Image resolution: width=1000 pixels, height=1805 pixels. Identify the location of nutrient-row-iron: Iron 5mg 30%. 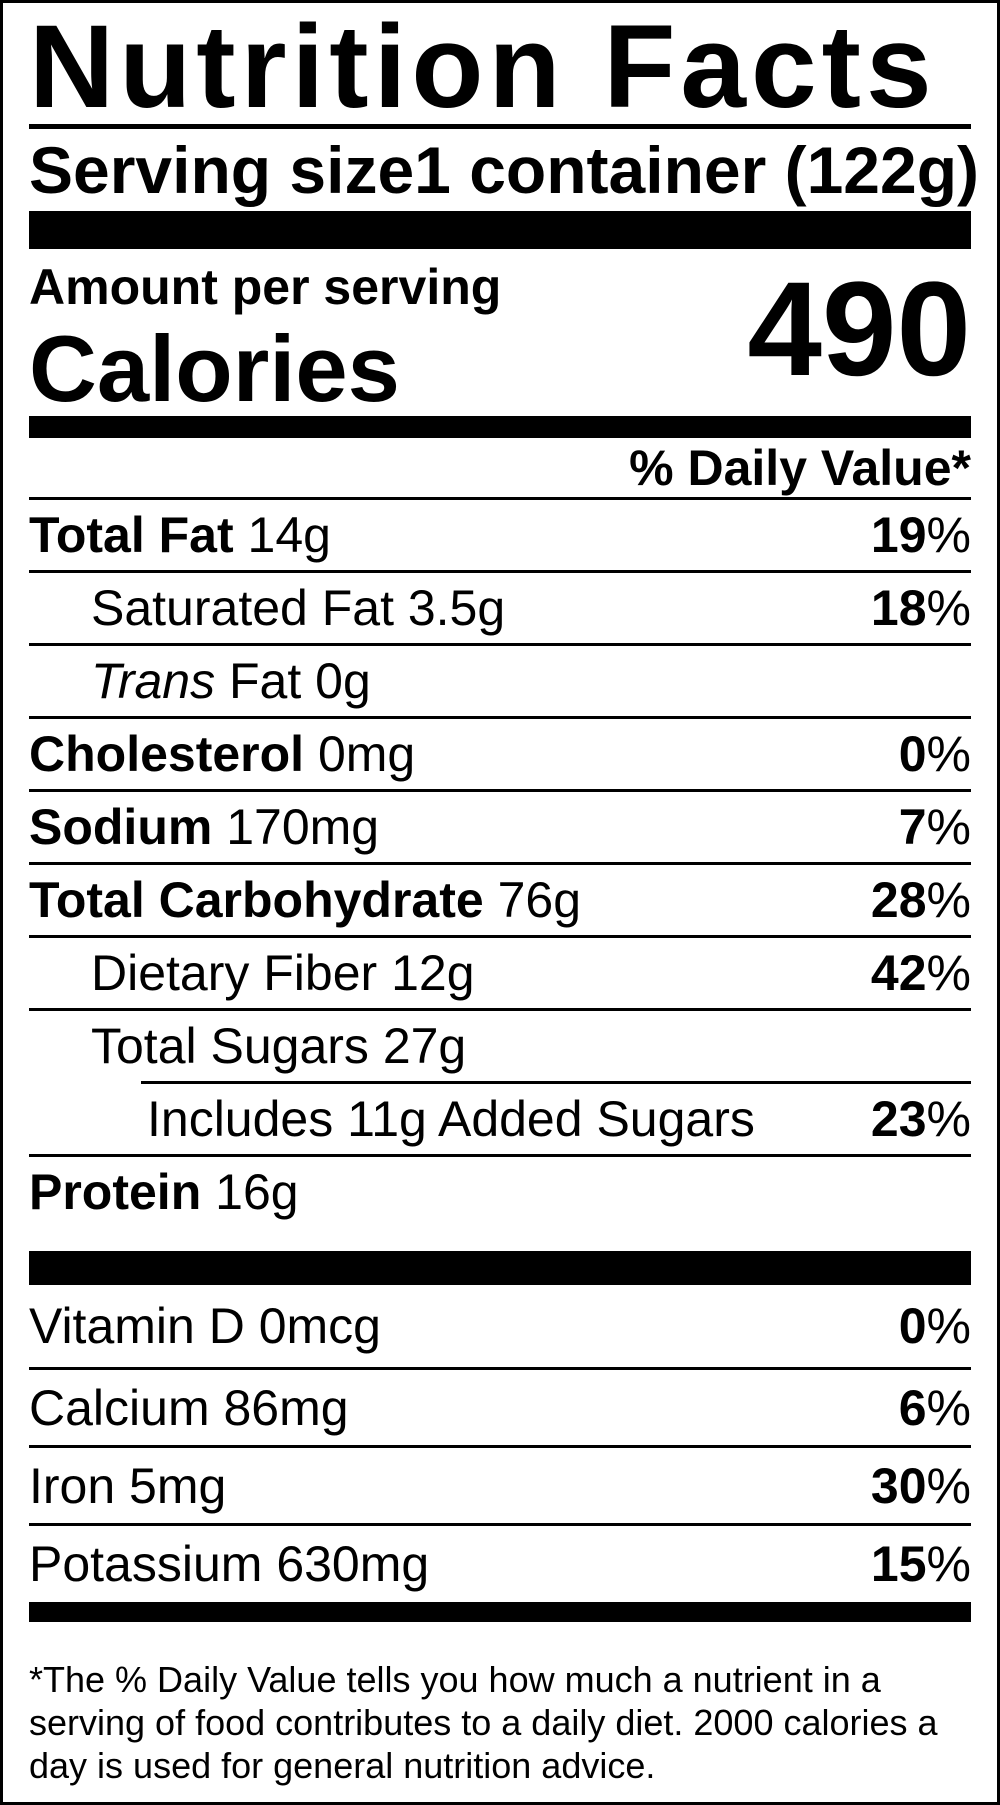
(500, 1484).